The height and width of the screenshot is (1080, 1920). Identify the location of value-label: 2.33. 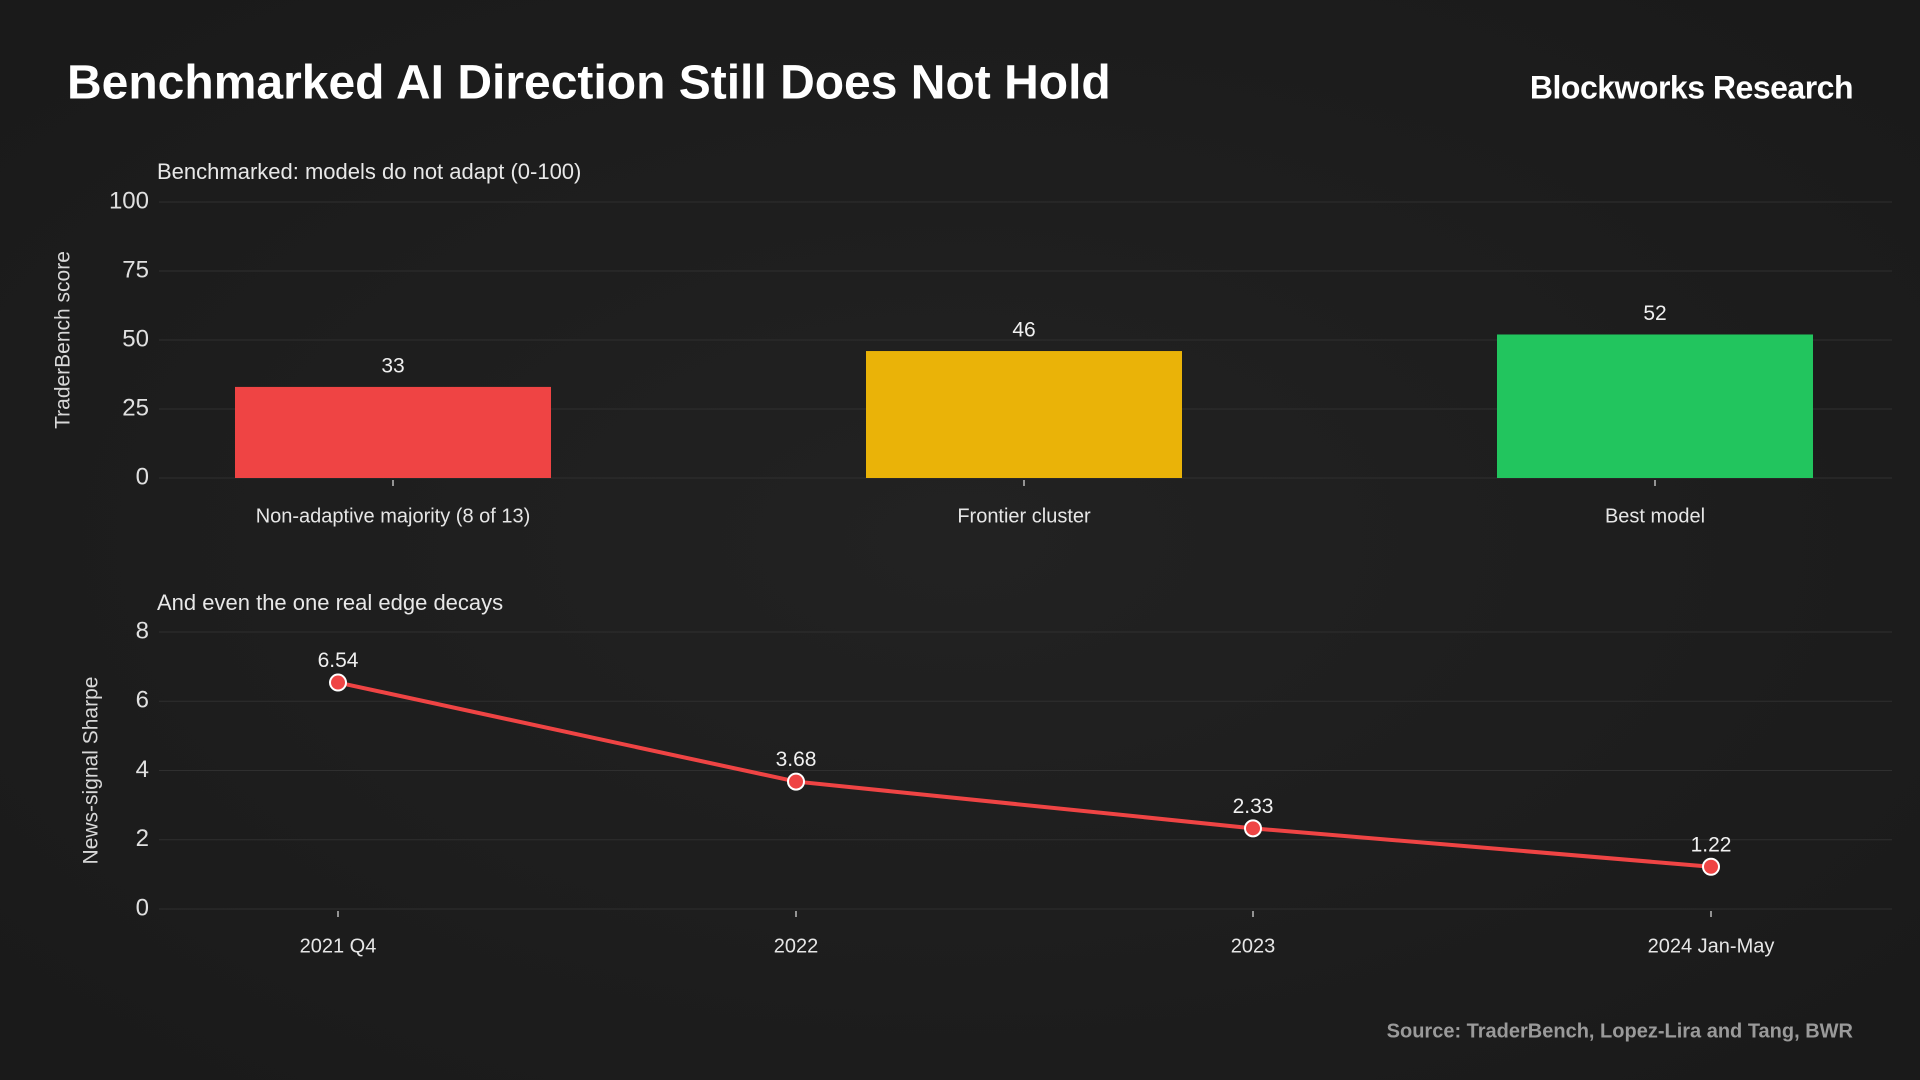
(1253, 806).